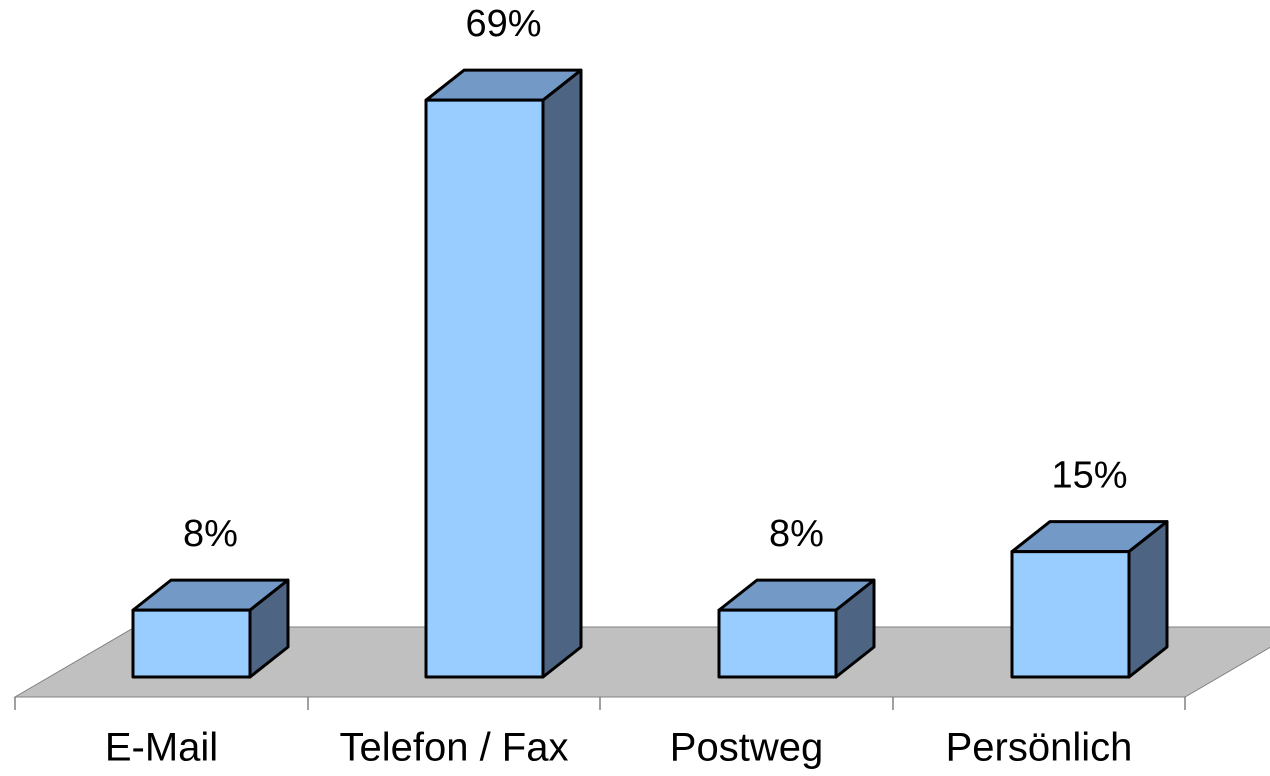 Image resolution: width=1270 pixels, height=776 pixels. What do you see at coordinates (503, 24) in the screenshot?
I see `value-label: 69%` at bounding box center [503, 24].